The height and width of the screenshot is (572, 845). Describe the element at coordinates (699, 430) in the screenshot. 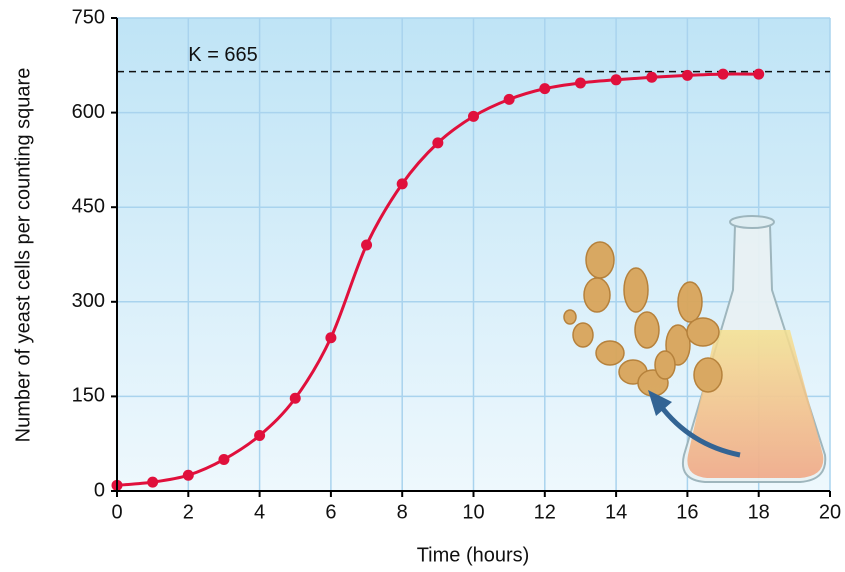

I see `arrow` at that location.